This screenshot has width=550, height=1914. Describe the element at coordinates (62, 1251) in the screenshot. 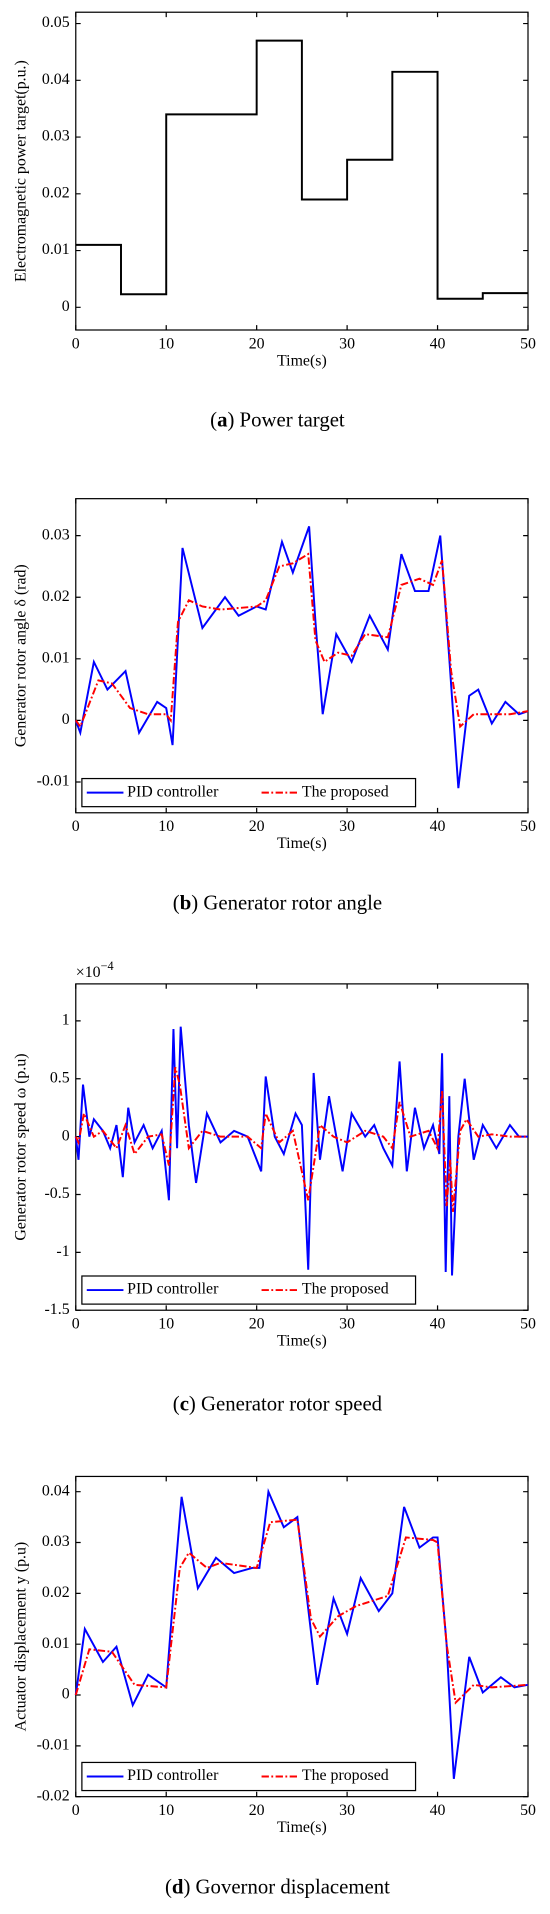

I see `y-tick-label: -1` at that location.